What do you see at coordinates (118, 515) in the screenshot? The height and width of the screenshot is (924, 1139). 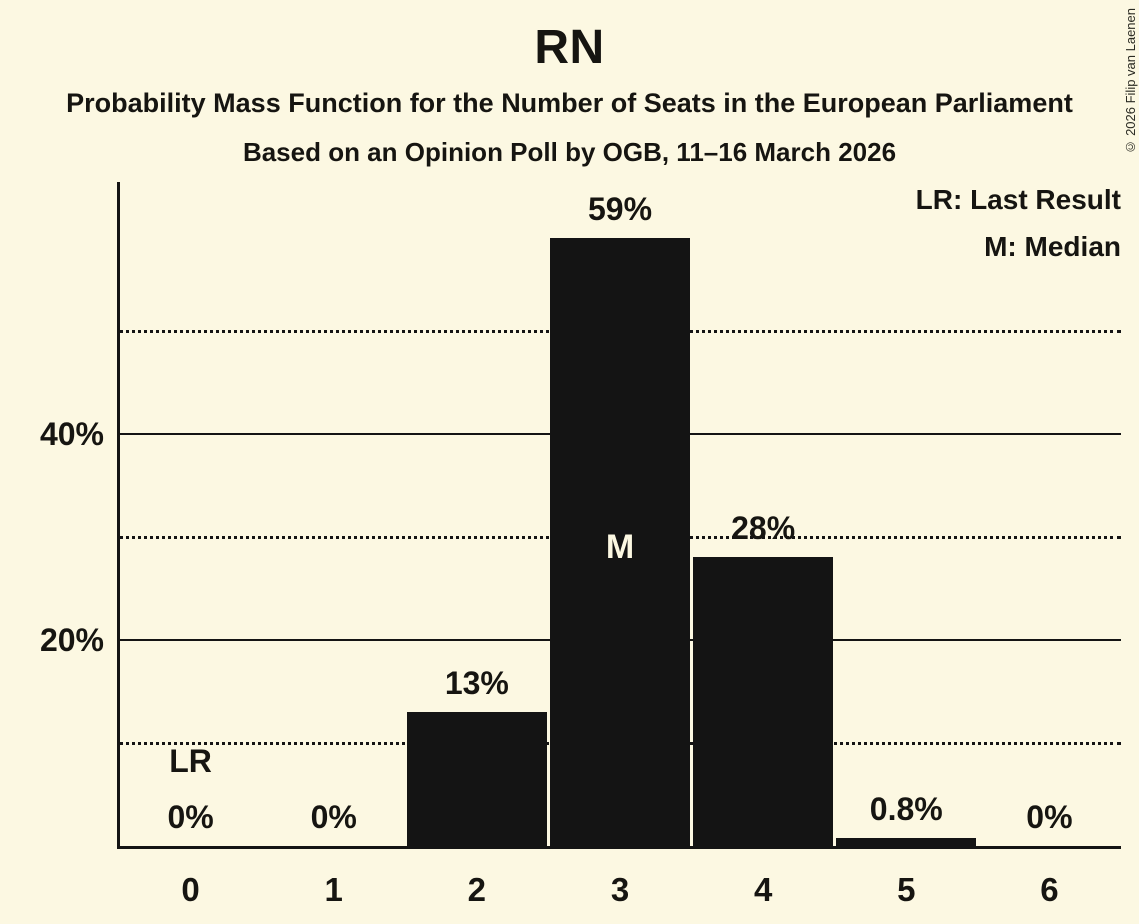 I see `y-axis` at bounding box center [118, 515].